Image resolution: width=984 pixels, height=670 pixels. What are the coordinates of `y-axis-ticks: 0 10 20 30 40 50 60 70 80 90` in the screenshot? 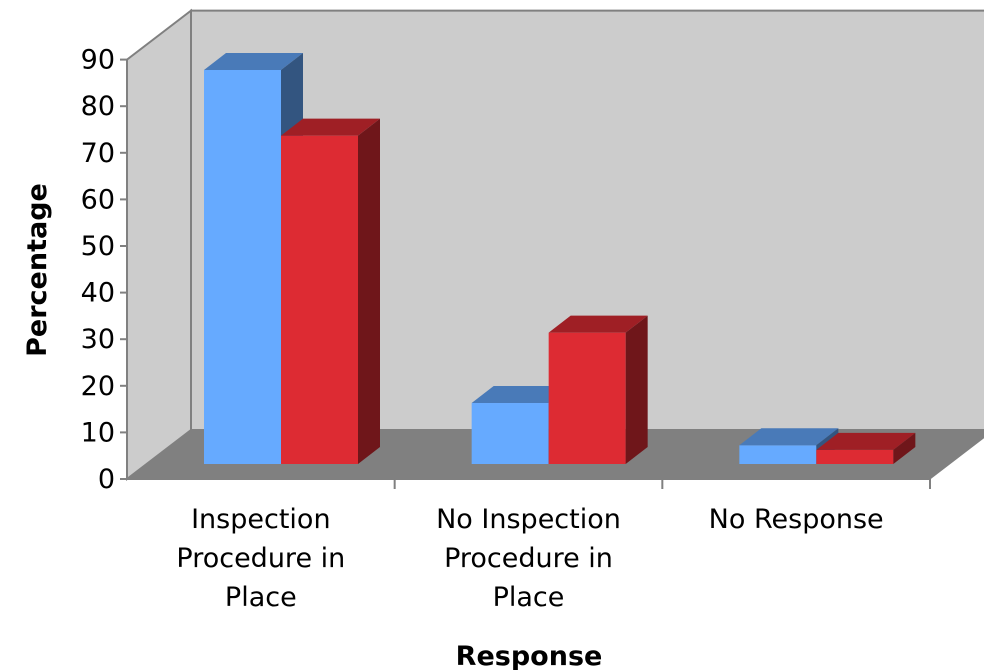 It's located at (104, 270).